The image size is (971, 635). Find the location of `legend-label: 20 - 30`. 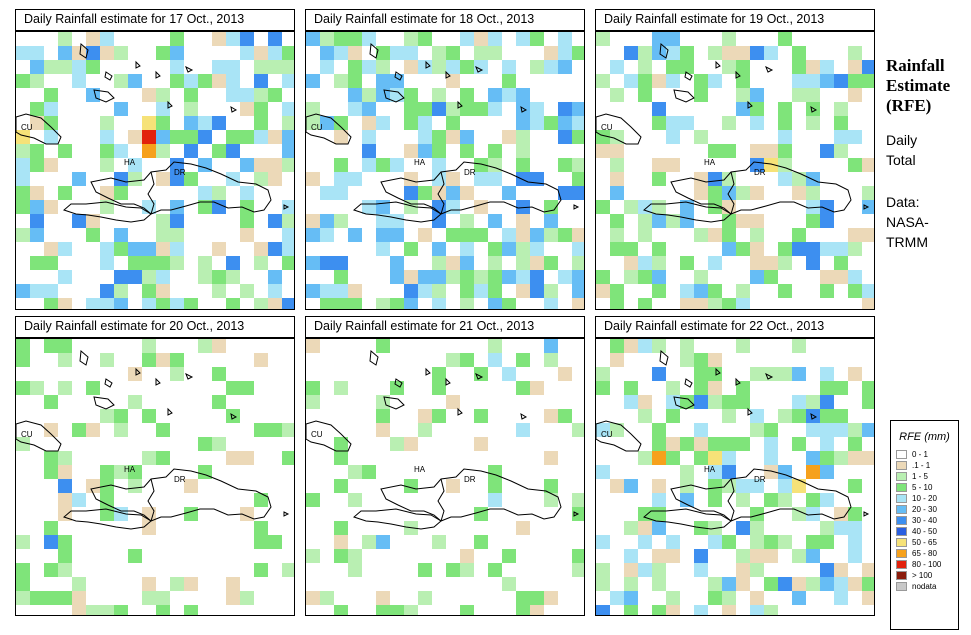

legend-label: 20 - 30 is located at coordinates (924, 509).